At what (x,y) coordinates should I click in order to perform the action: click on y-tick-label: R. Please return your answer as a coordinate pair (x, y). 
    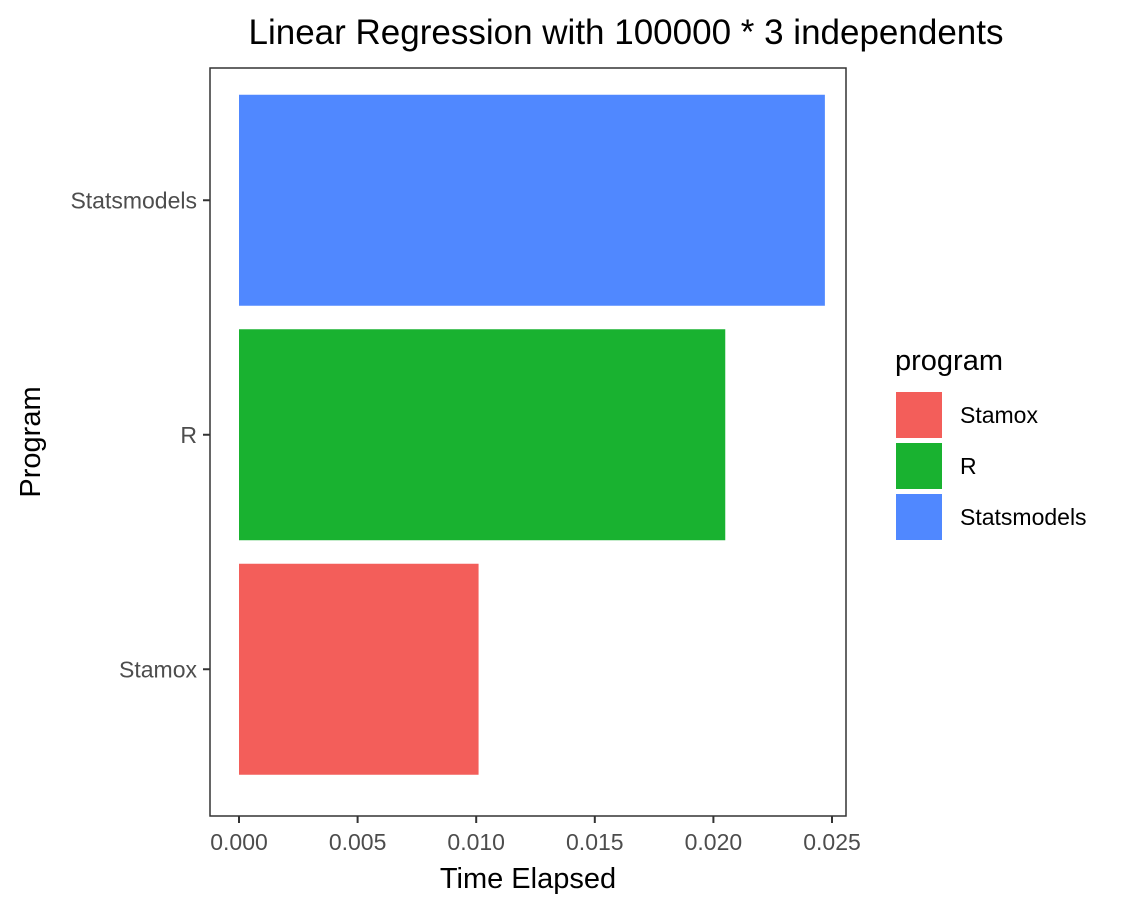
    Looking at the image, I should click on (188, 435).